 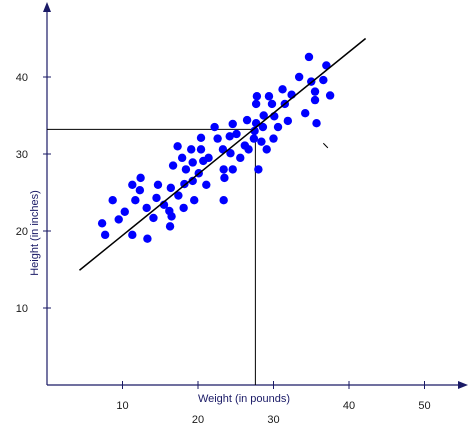 What do you see at coordinates (22, 78) in the screenshot?
I see `y-tick-label: 40` at bounding box center [22, 78].